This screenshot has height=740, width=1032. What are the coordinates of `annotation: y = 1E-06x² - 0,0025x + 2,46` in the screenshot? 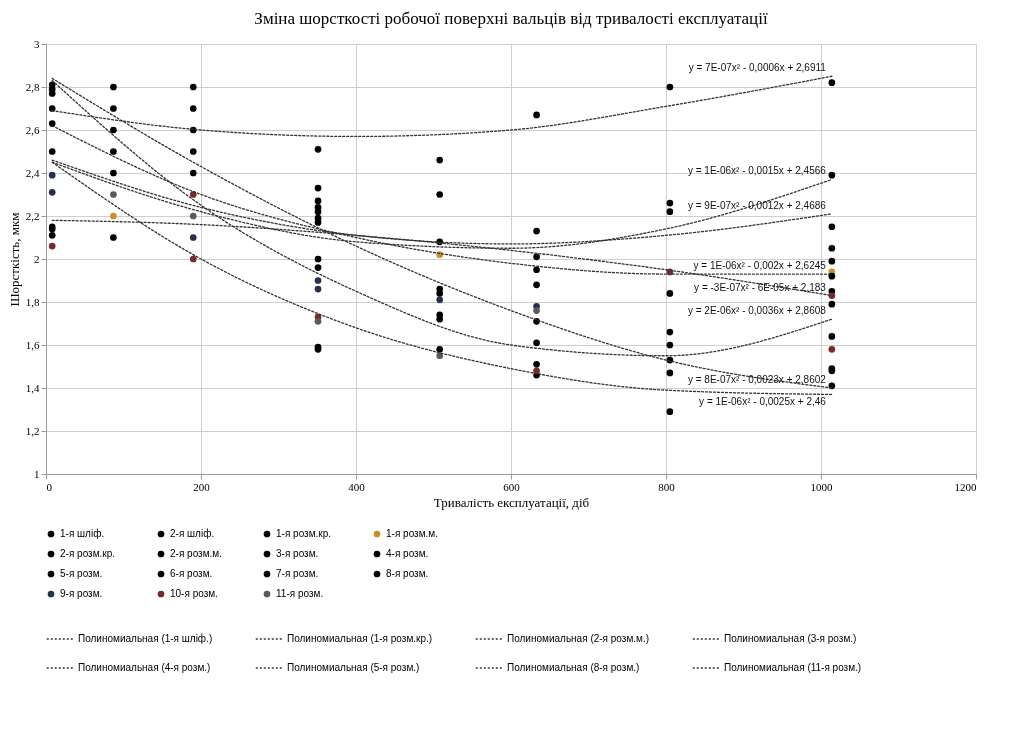 It's located at (763, 402).